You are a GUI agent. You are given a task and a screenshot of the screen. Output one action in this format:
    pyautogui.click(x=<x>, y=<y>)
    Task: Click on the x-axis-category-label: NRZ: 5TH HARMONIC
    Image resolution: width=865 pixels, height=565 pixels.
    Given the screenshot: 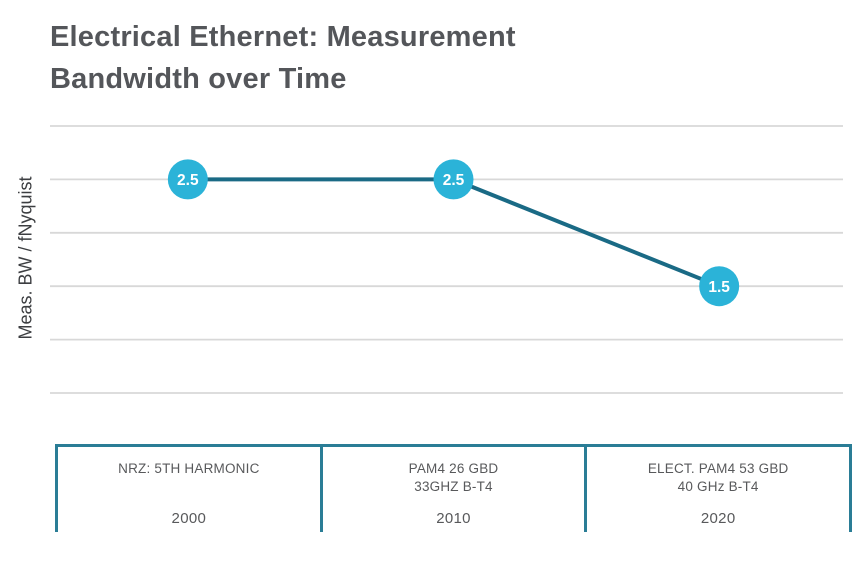 What is the action you would take?
    pyautogui.click(x=188, y=469)
    